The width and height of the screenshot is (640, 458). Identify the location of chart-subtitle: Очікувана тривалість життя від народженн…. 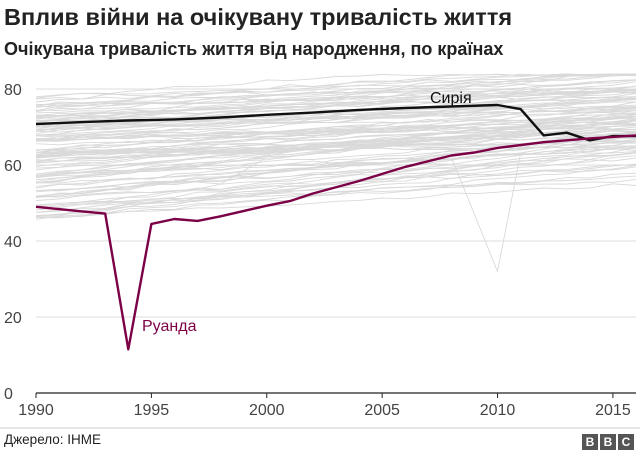
(254, 49).